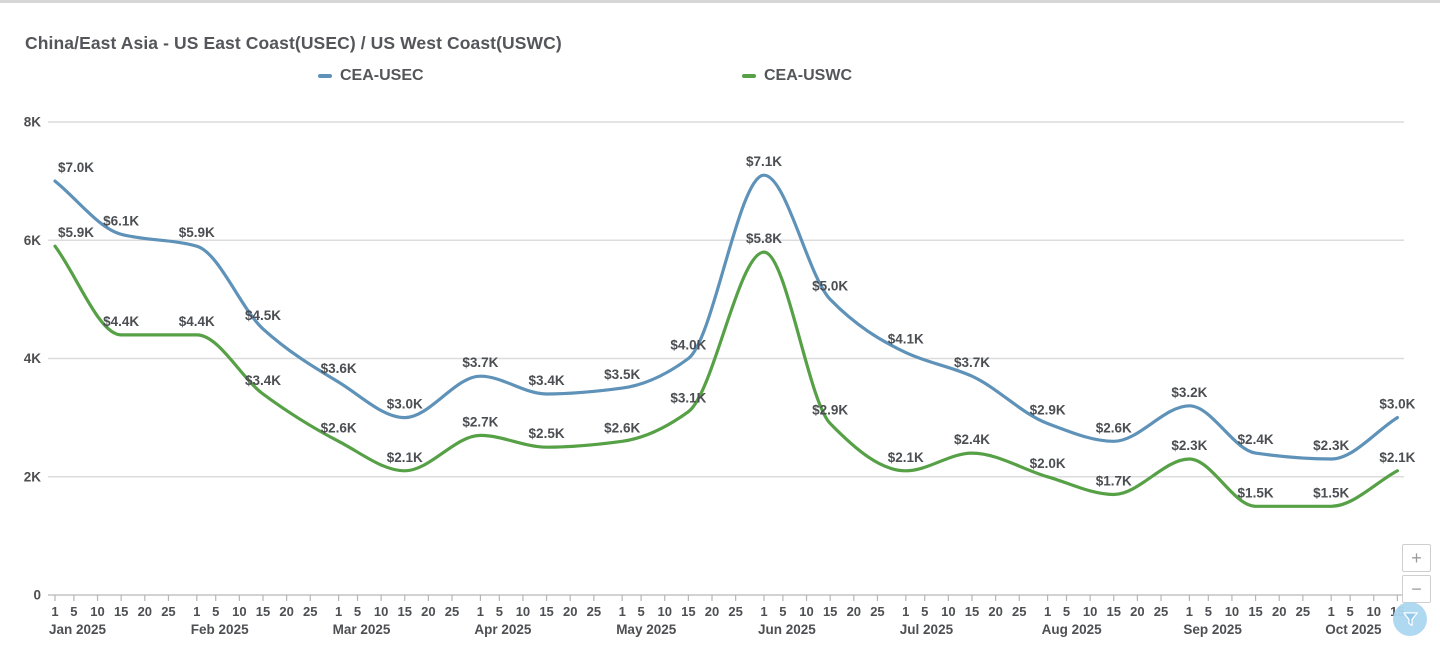 The height and width of the screenshot is (650, 1440). Describe the element at coordinates (263, 315) in the screenshot. I see `data-label: $4.5K` at that location.